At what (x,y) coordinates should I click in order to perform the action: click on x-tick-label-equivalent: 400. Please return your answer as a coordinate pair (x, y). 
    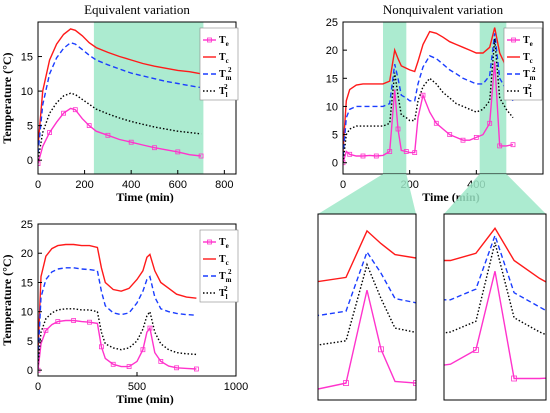
    Looking at the image, I should click on (131, 185).